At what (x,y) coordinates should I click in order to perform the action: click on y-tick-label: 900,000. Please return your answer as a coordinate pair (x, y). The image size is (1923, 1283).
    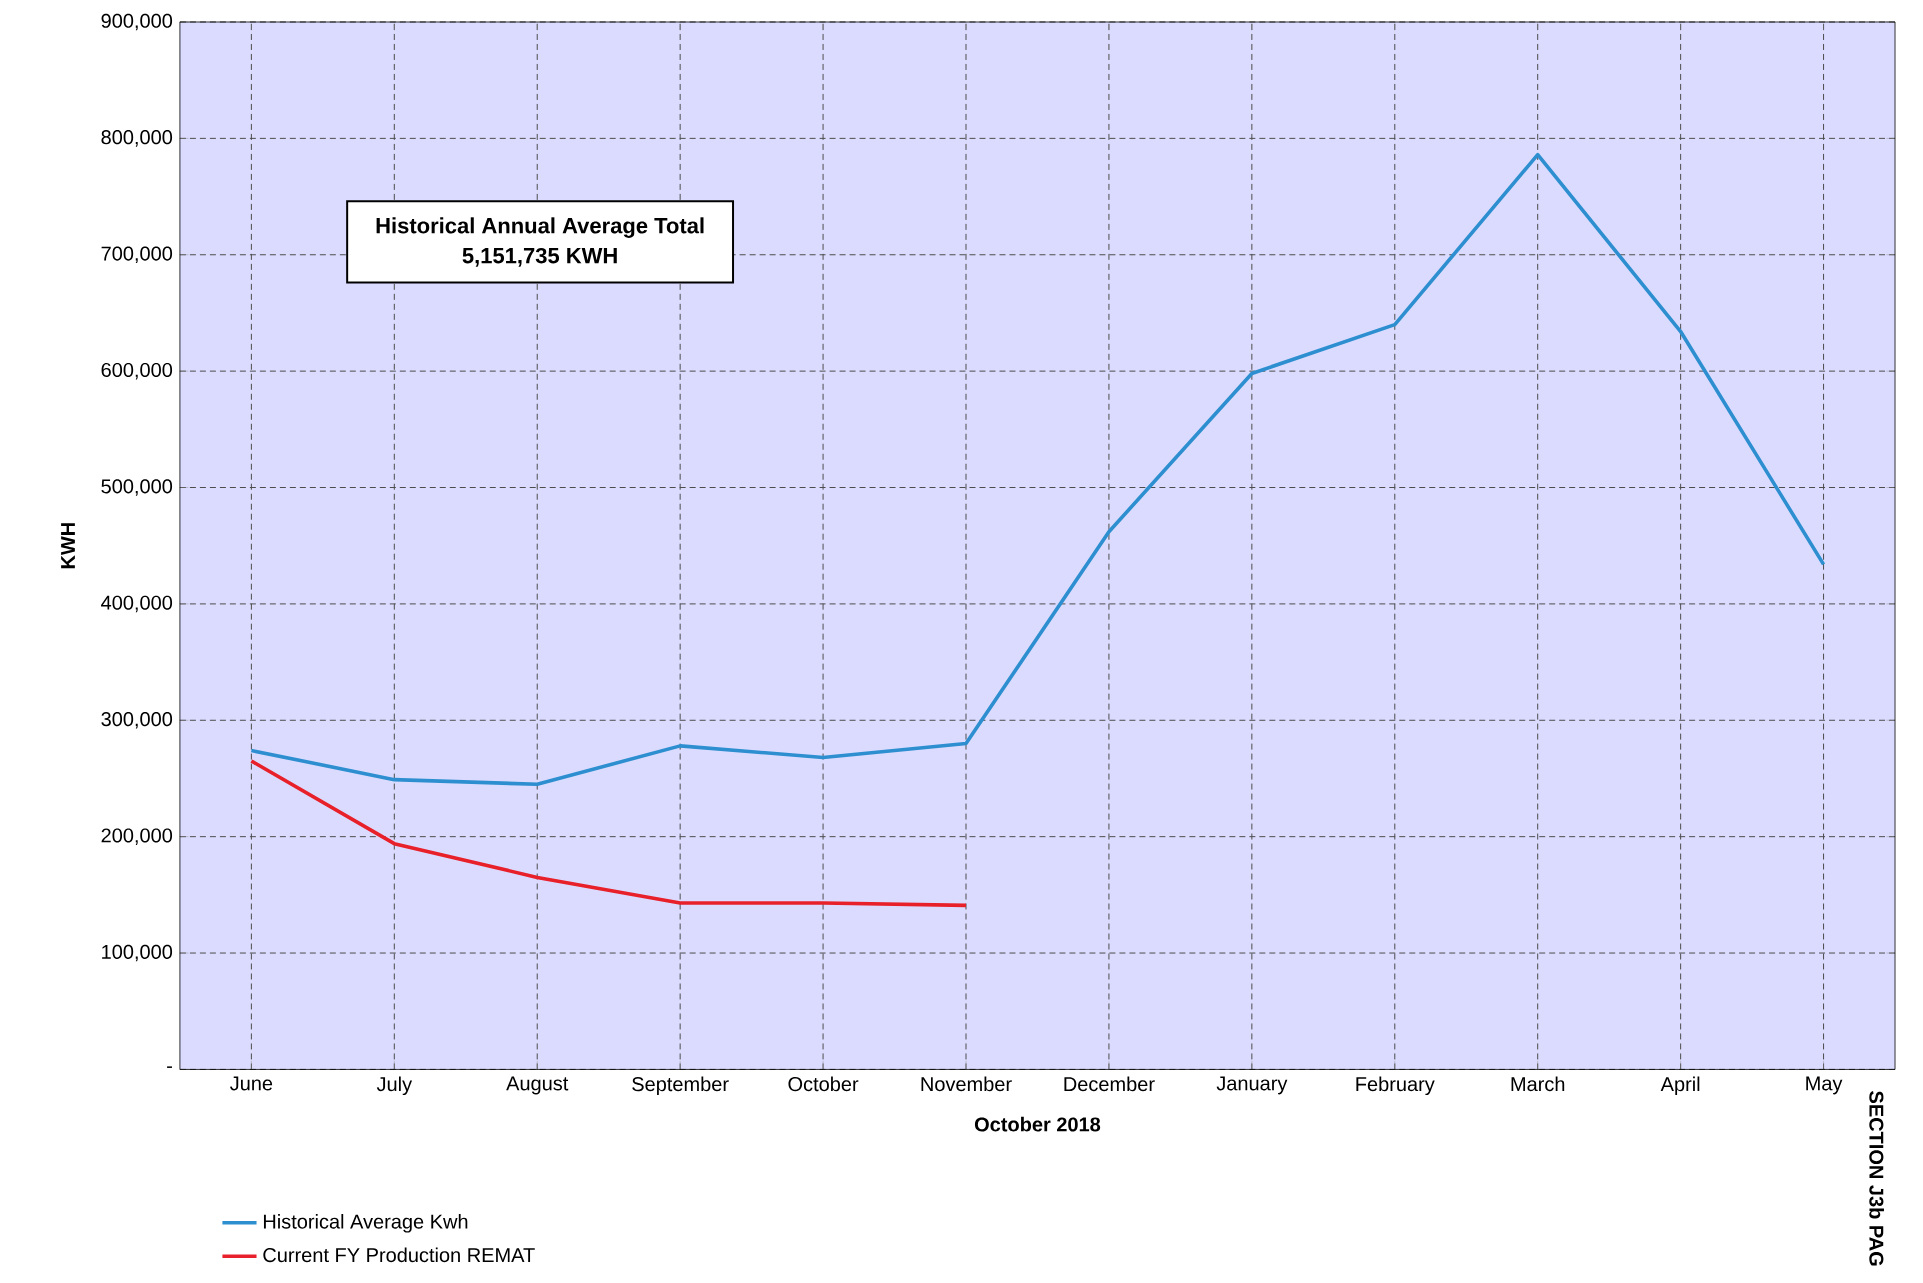
    Looking at the image, I should click on (137, 22).